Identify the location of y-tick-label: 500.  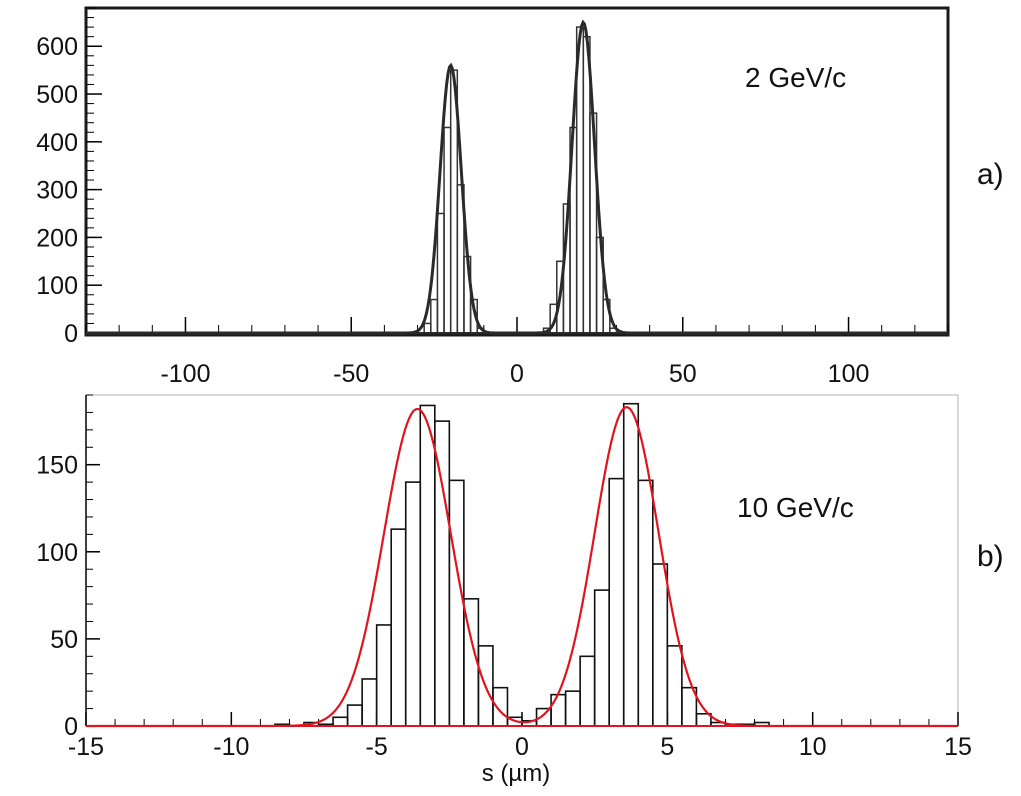
(57, 95).